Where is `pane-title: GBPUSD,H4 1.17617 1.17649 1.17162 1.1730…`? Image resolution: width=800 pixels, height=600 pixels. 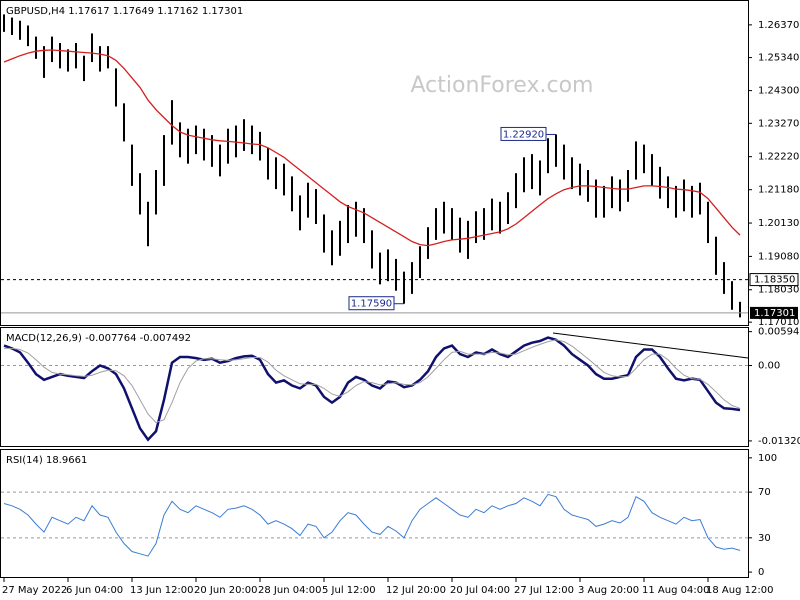
pane-title: GBPUSD,H4 1.17617 1.17649 1.17162 1.1730… is located at coordinates (124, 11).